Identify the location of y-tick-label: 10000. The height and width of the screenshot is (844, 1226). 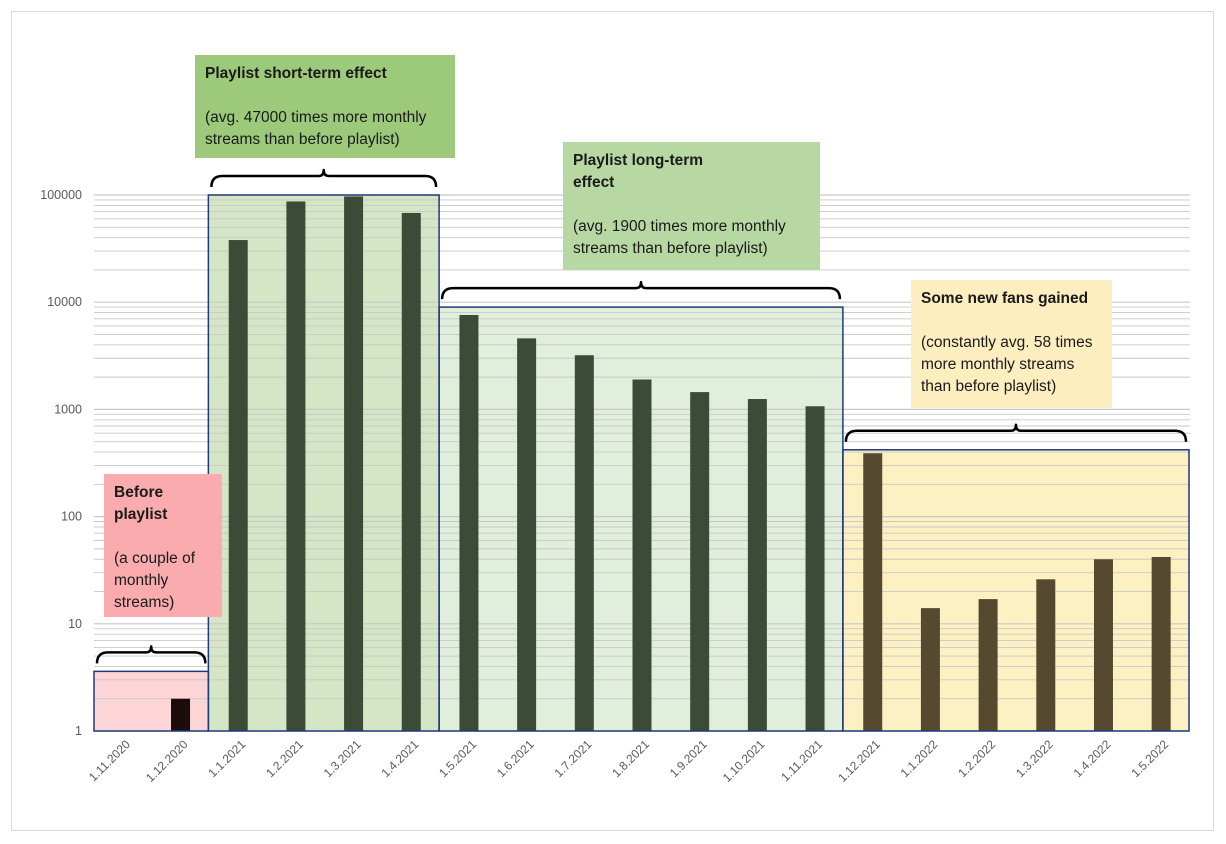
(64, 302).